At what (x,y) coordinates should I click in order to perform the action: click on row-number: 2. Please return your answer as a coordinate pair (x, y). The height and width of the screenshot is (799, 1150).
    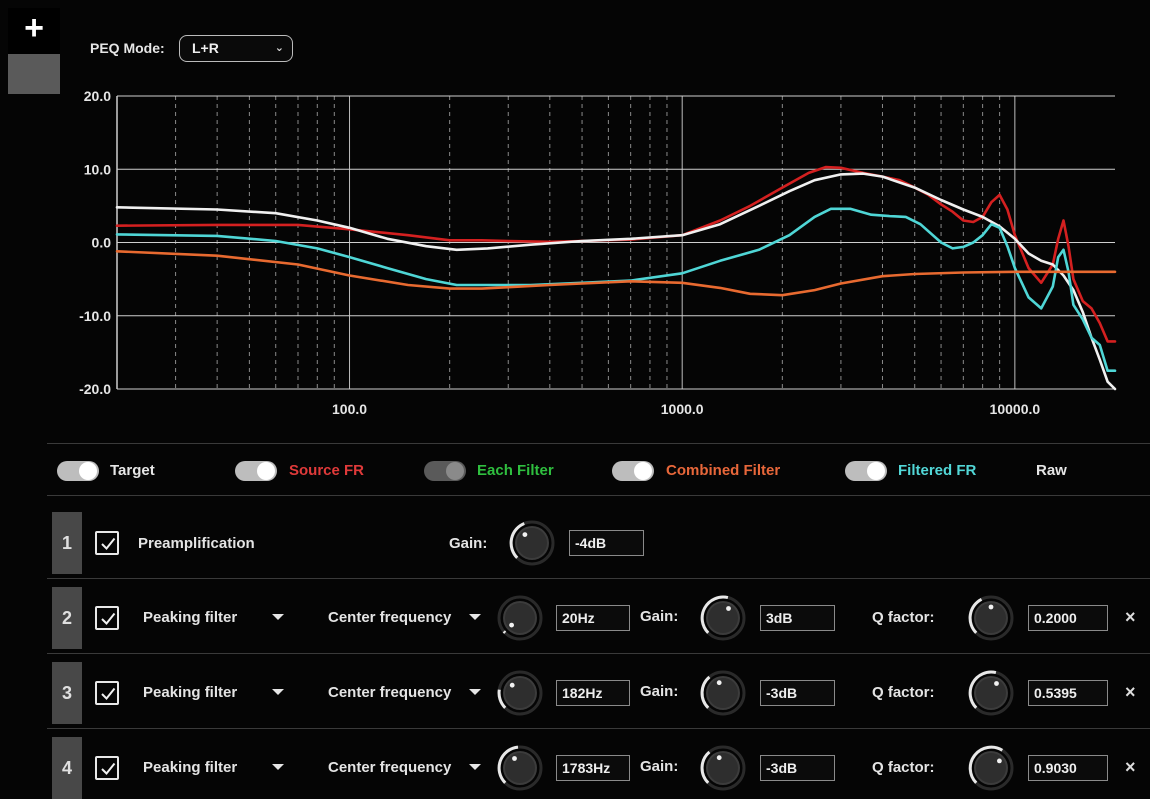
    Looking at the image, I should click on (67, 618).